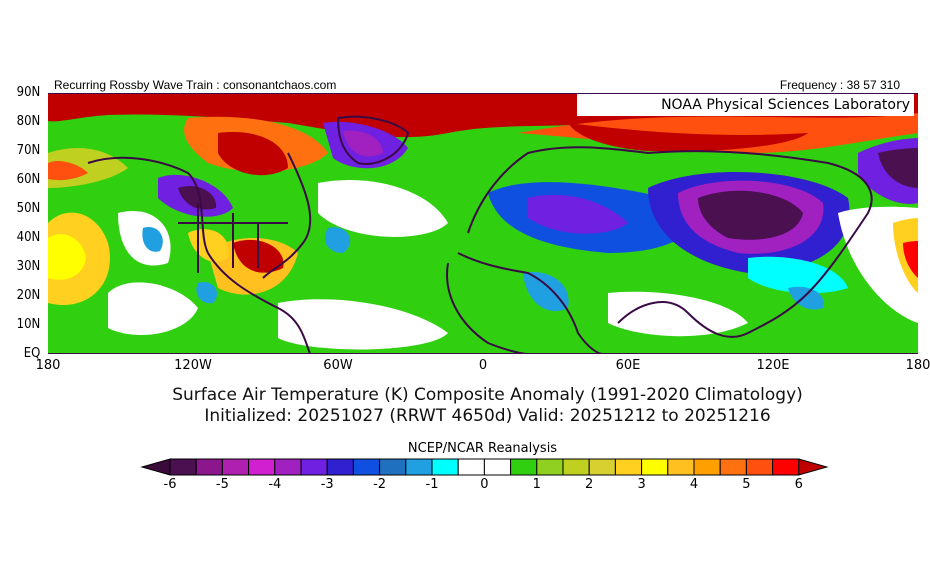 This screenshot has height=580, width=930. I want to click on colorbar-tick-label: 3, so click(641, 484).